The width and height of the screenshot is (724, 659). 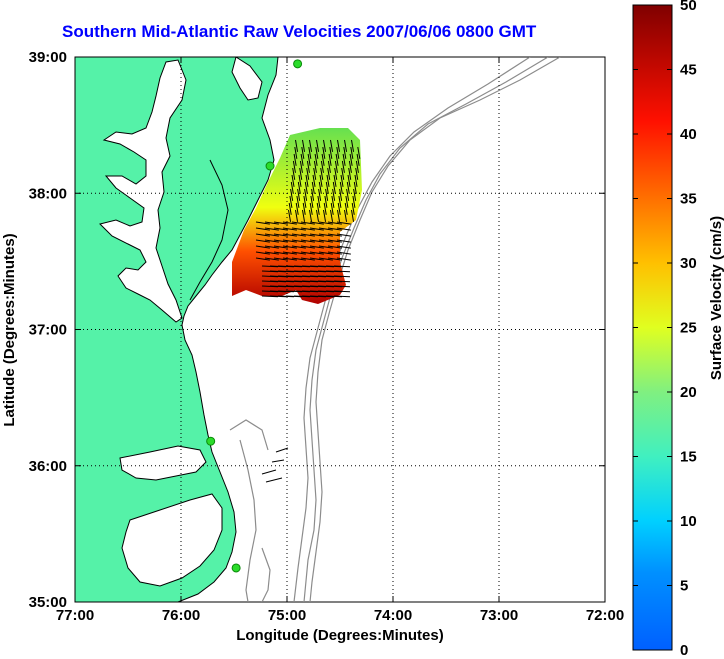 I want to click on station-north-marker, so click(x=298, y=64).